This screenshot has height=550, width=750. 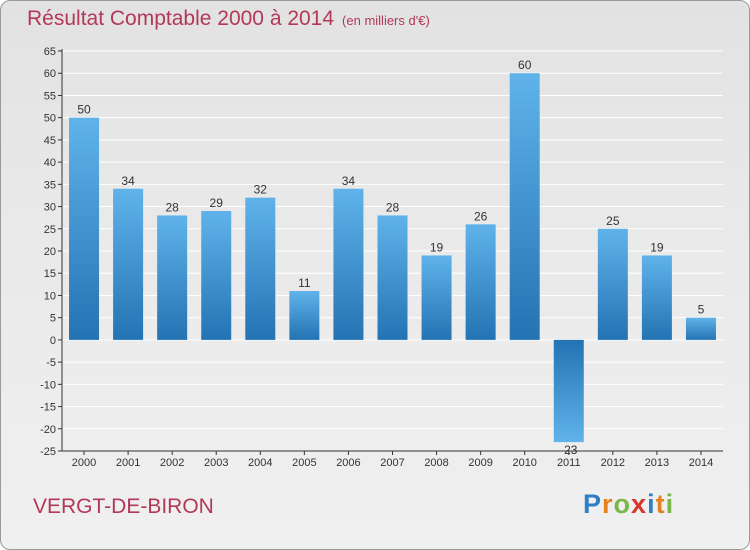 What do you see at coordinates (216, 463) in the screenshot?
I see `x-tick-label: 2003` at bounding box center [216, 463].